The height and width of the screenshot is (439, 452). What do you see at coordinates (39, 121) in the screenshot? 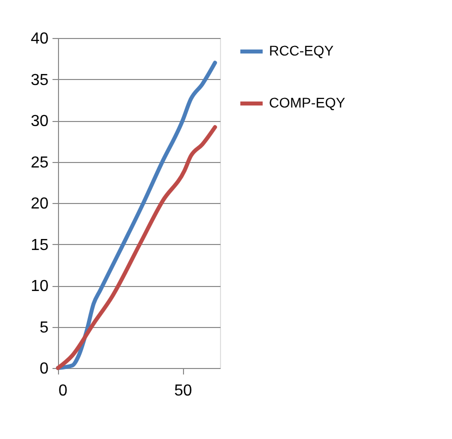
I see `y-tick-label: 30` at bounding box center [39, 121].